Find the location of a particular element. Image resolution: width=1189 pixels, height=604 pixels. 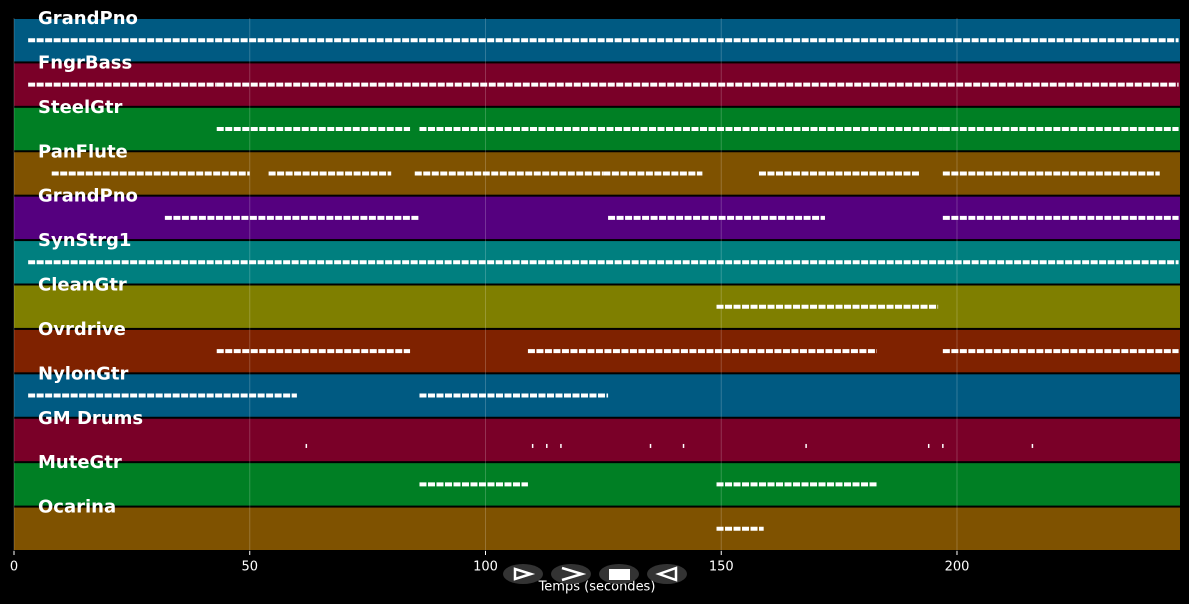

track-name: NylonGtr is located at coordinates (83, 373).